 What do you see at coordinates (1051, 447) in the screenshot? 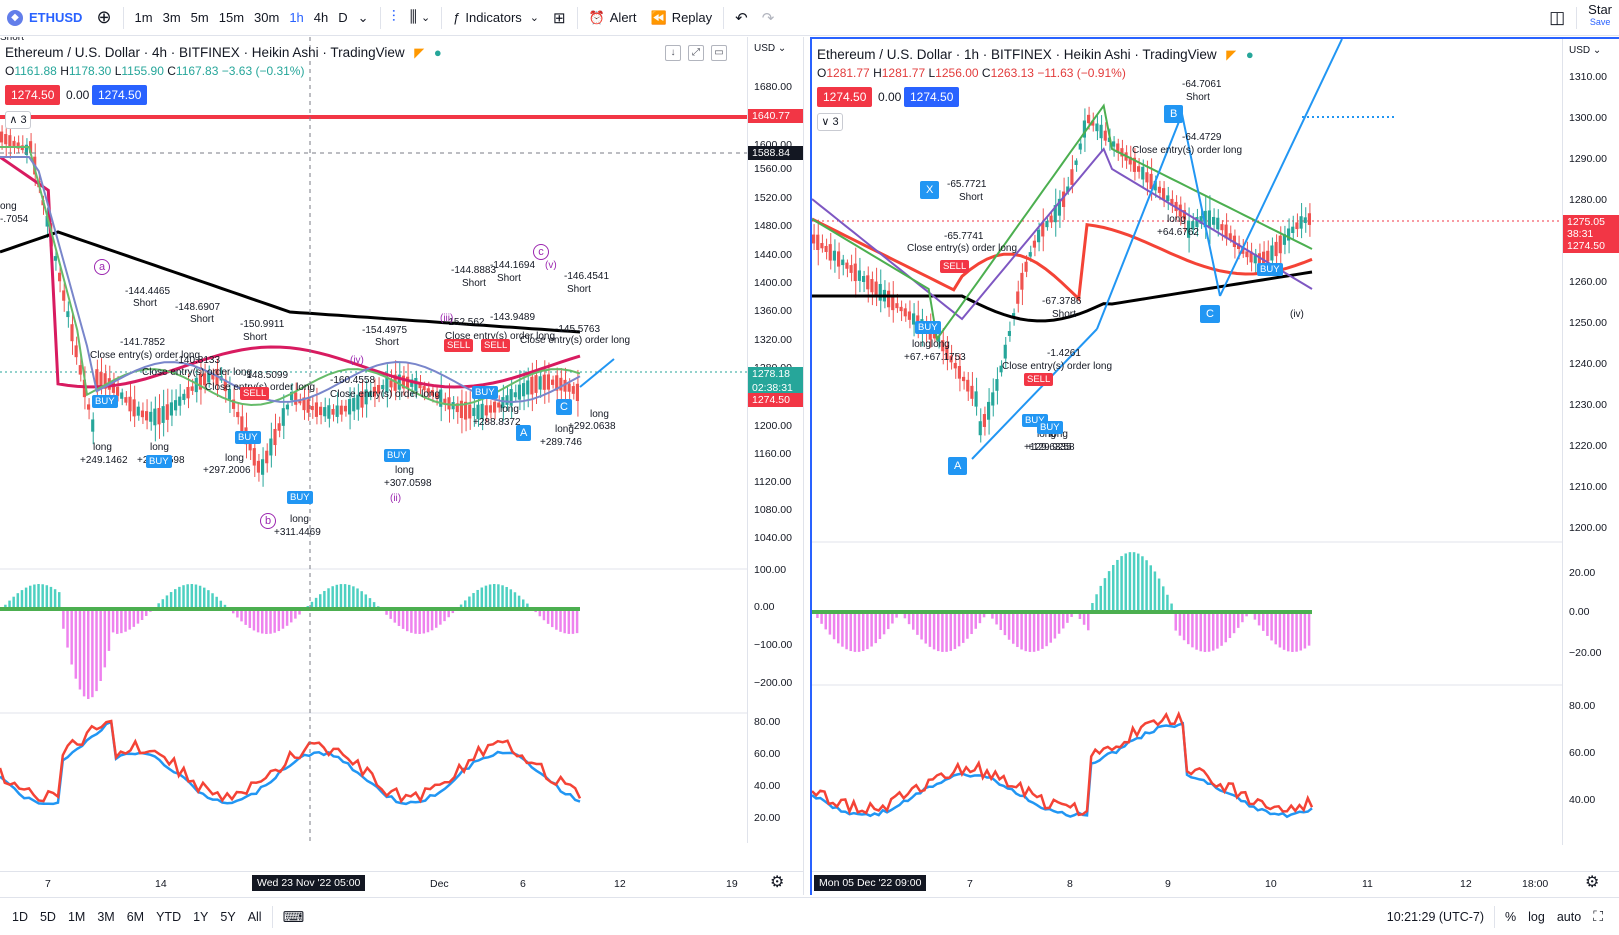
I see `chart-annotation: +129.9258` at bounding box center [1051, 447].